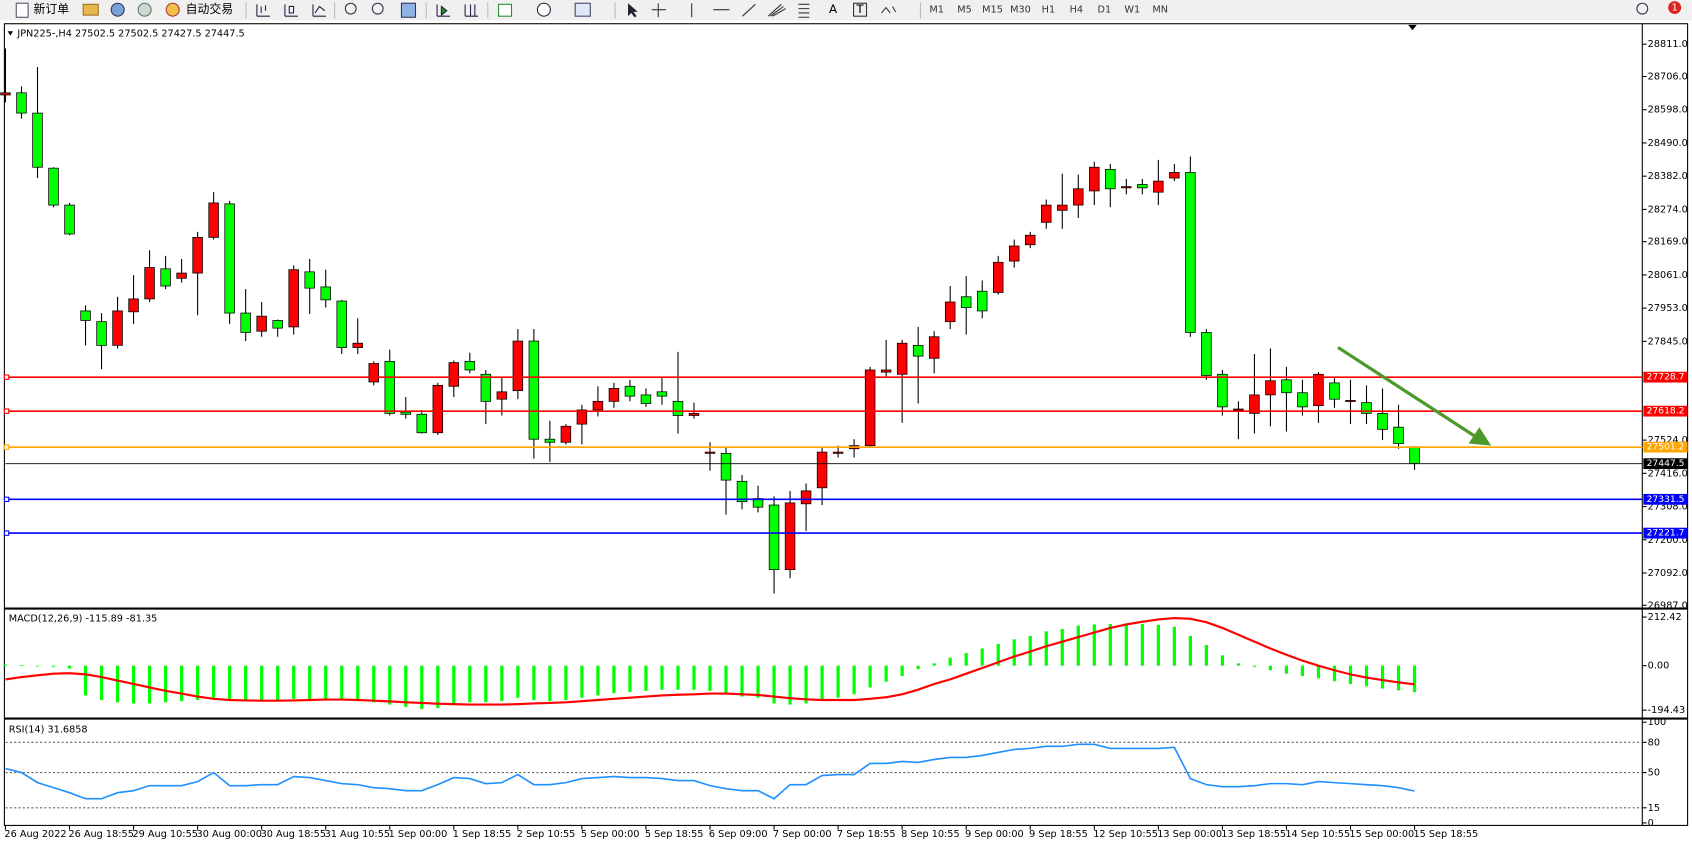  What do you see at coordinates (1407, 392) in the screenshot?
I see `arrow-shaft` at bounding box center [1407, 392].